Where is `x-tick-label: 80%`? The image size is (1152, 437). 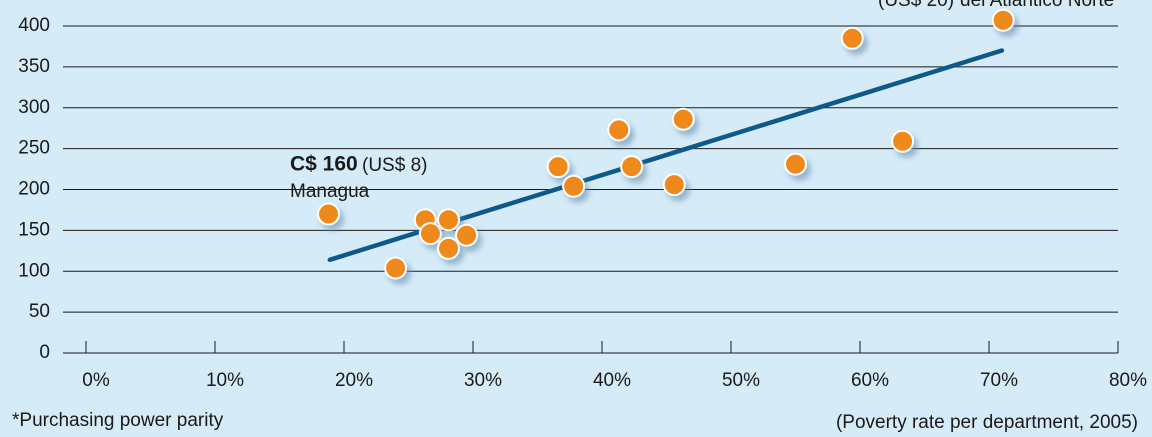
x-tick-label: 80% is located at coordinates (1128, 380).